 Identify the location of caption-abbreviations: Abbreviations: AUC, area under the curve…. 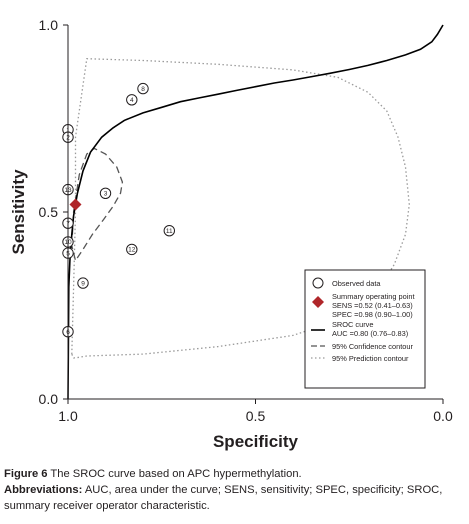
(235, 498).